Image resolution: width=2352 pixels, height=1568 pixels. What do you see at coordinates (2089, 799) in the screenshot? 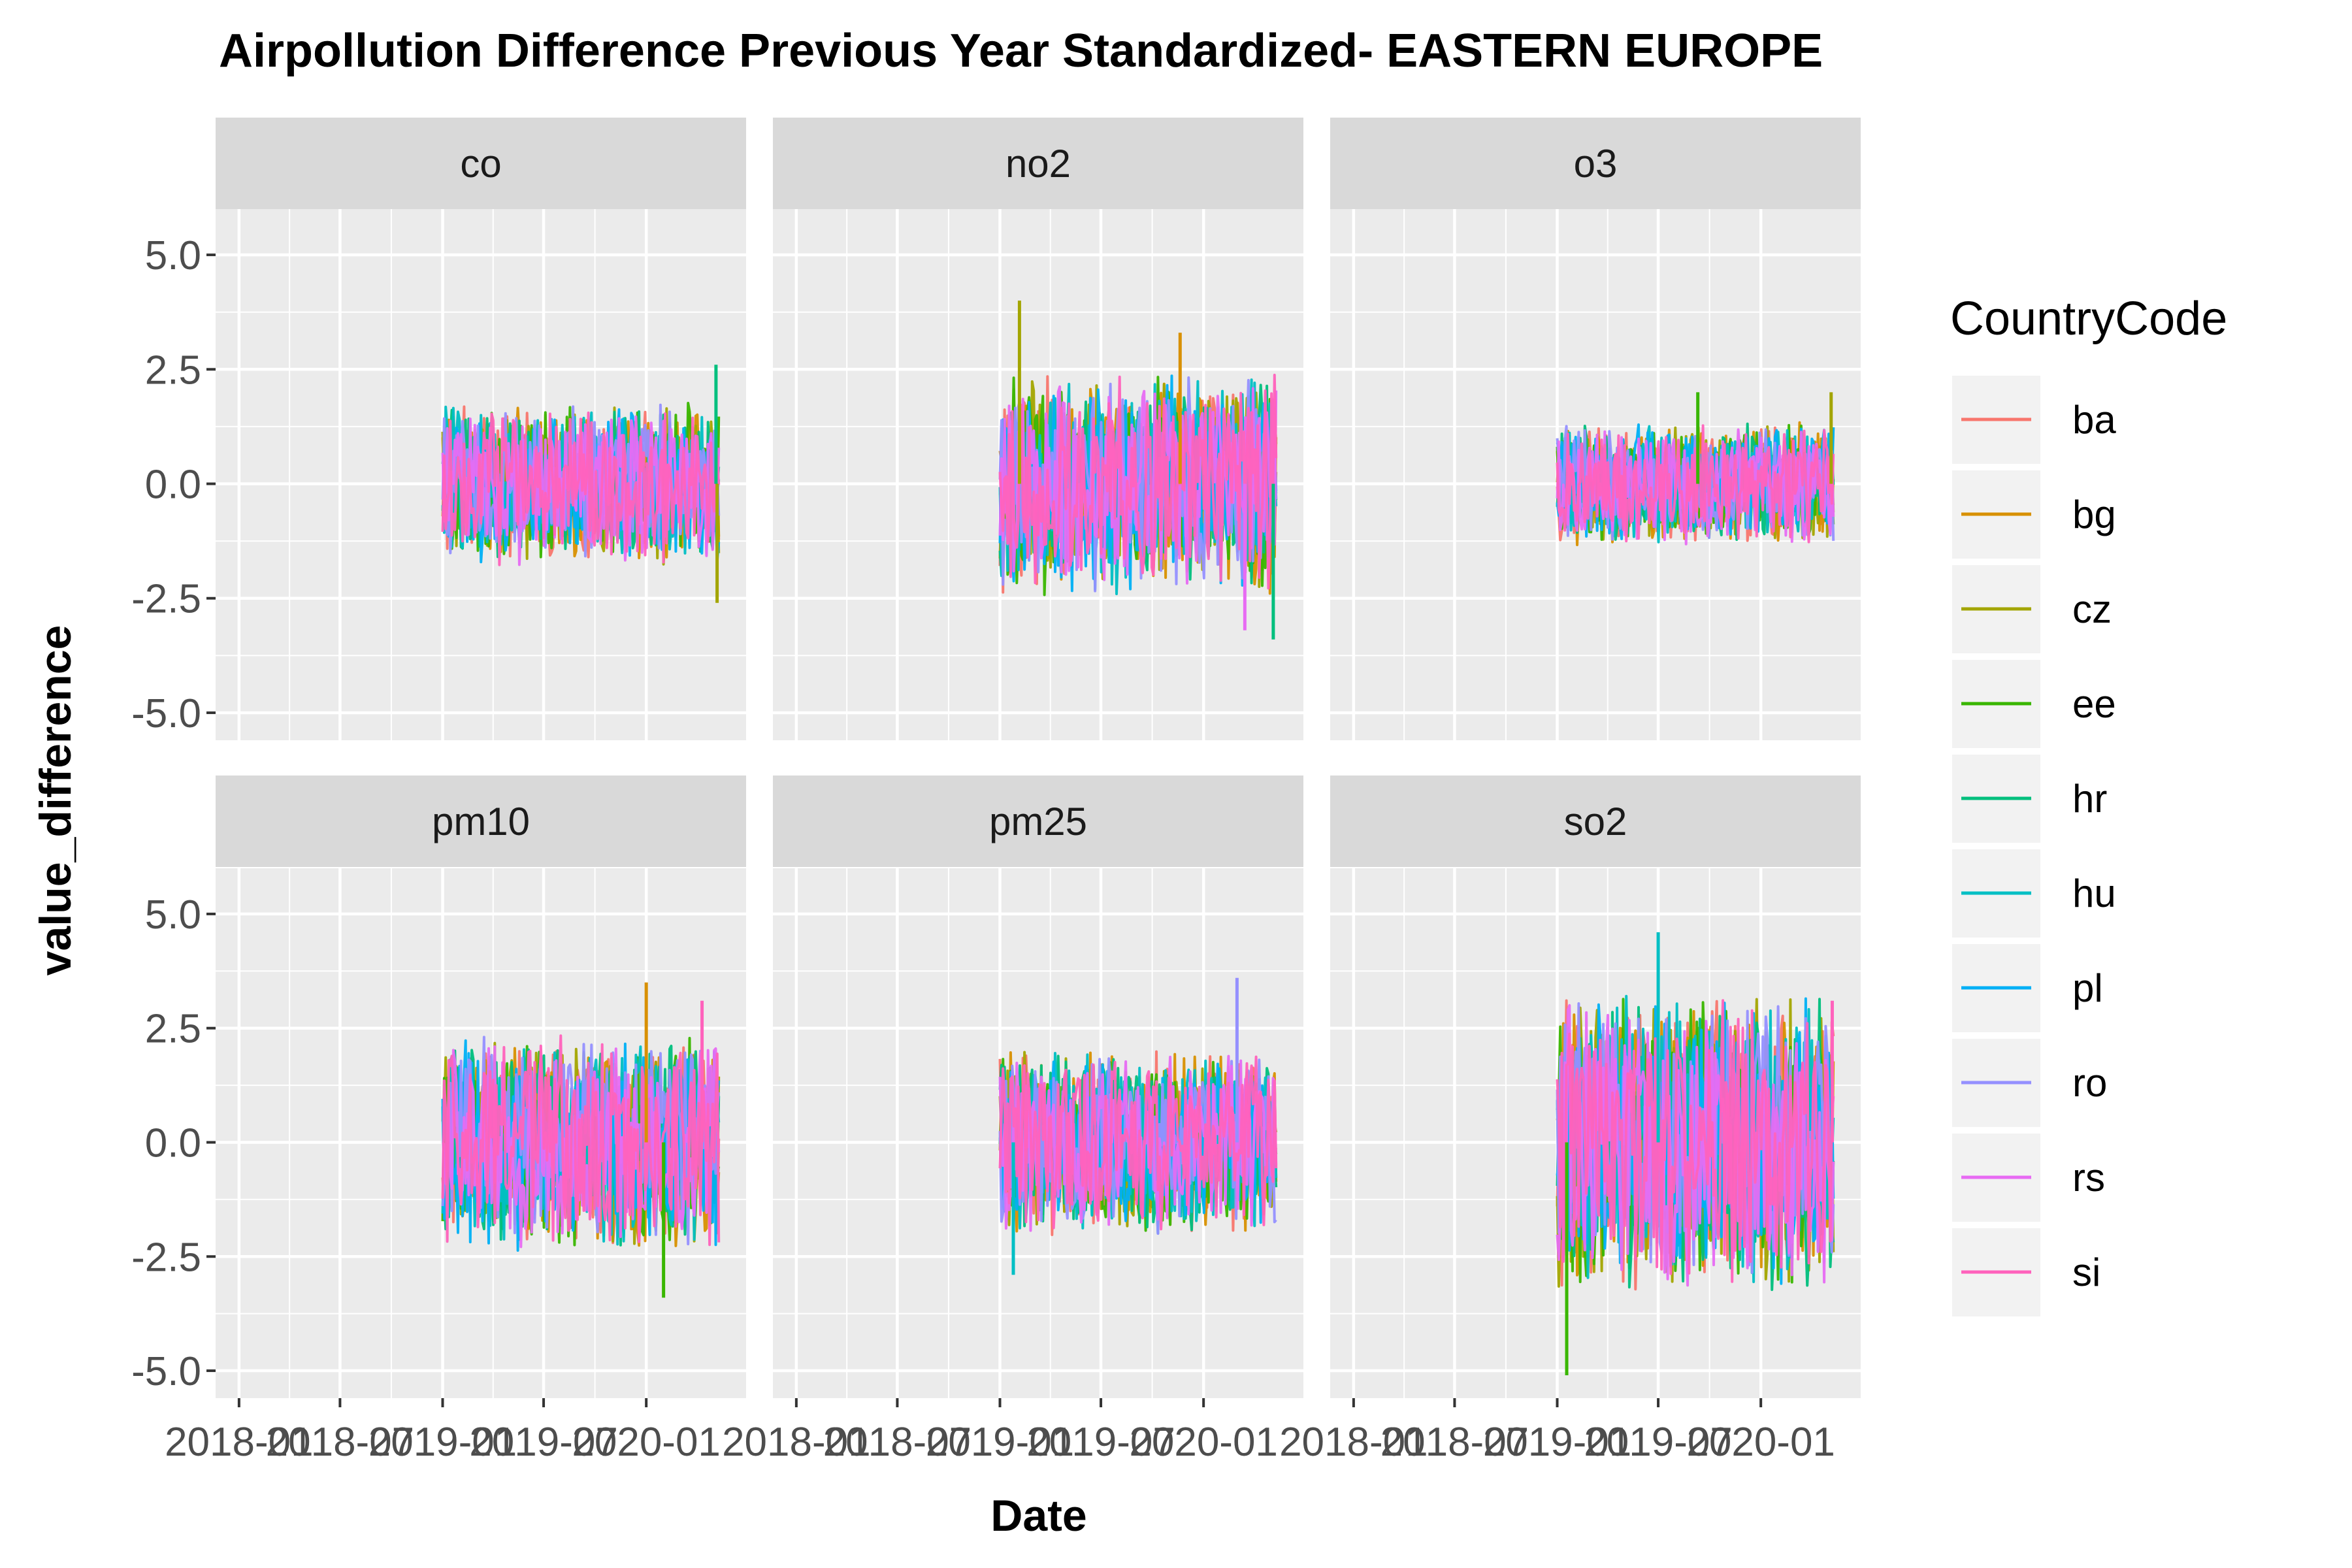
I see `legend-label: hr` at bounding box center [2089, 799].